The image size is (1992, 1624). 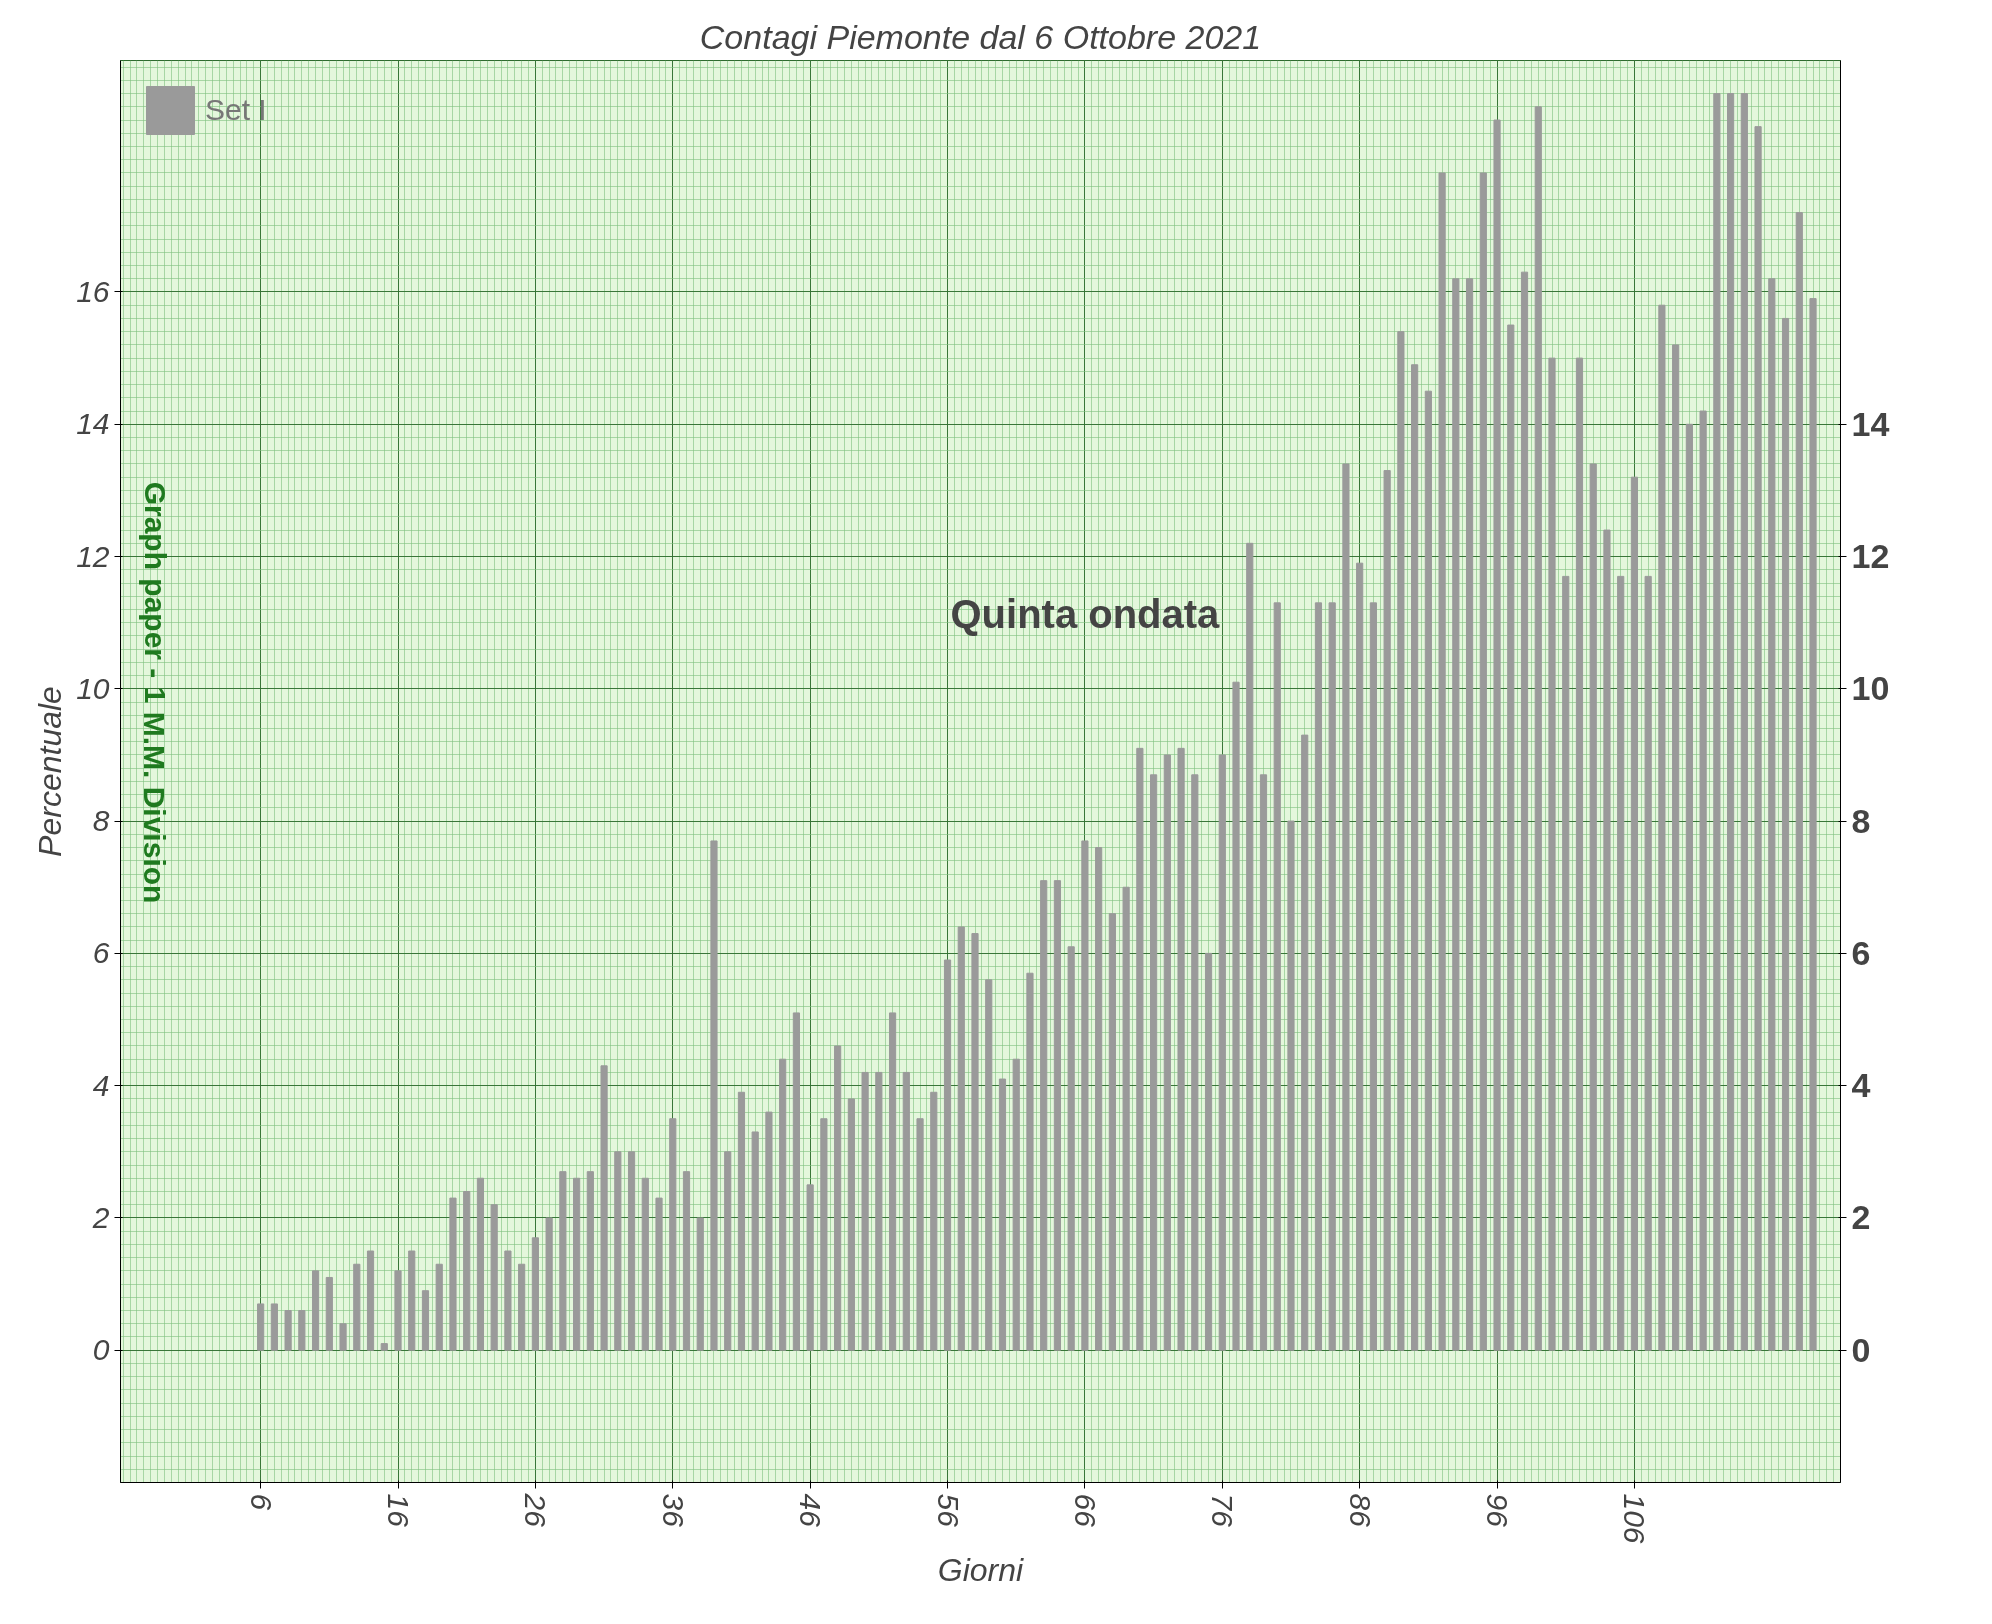 I want to click on x-tick-label: 16, so click(x=399, y=1510).